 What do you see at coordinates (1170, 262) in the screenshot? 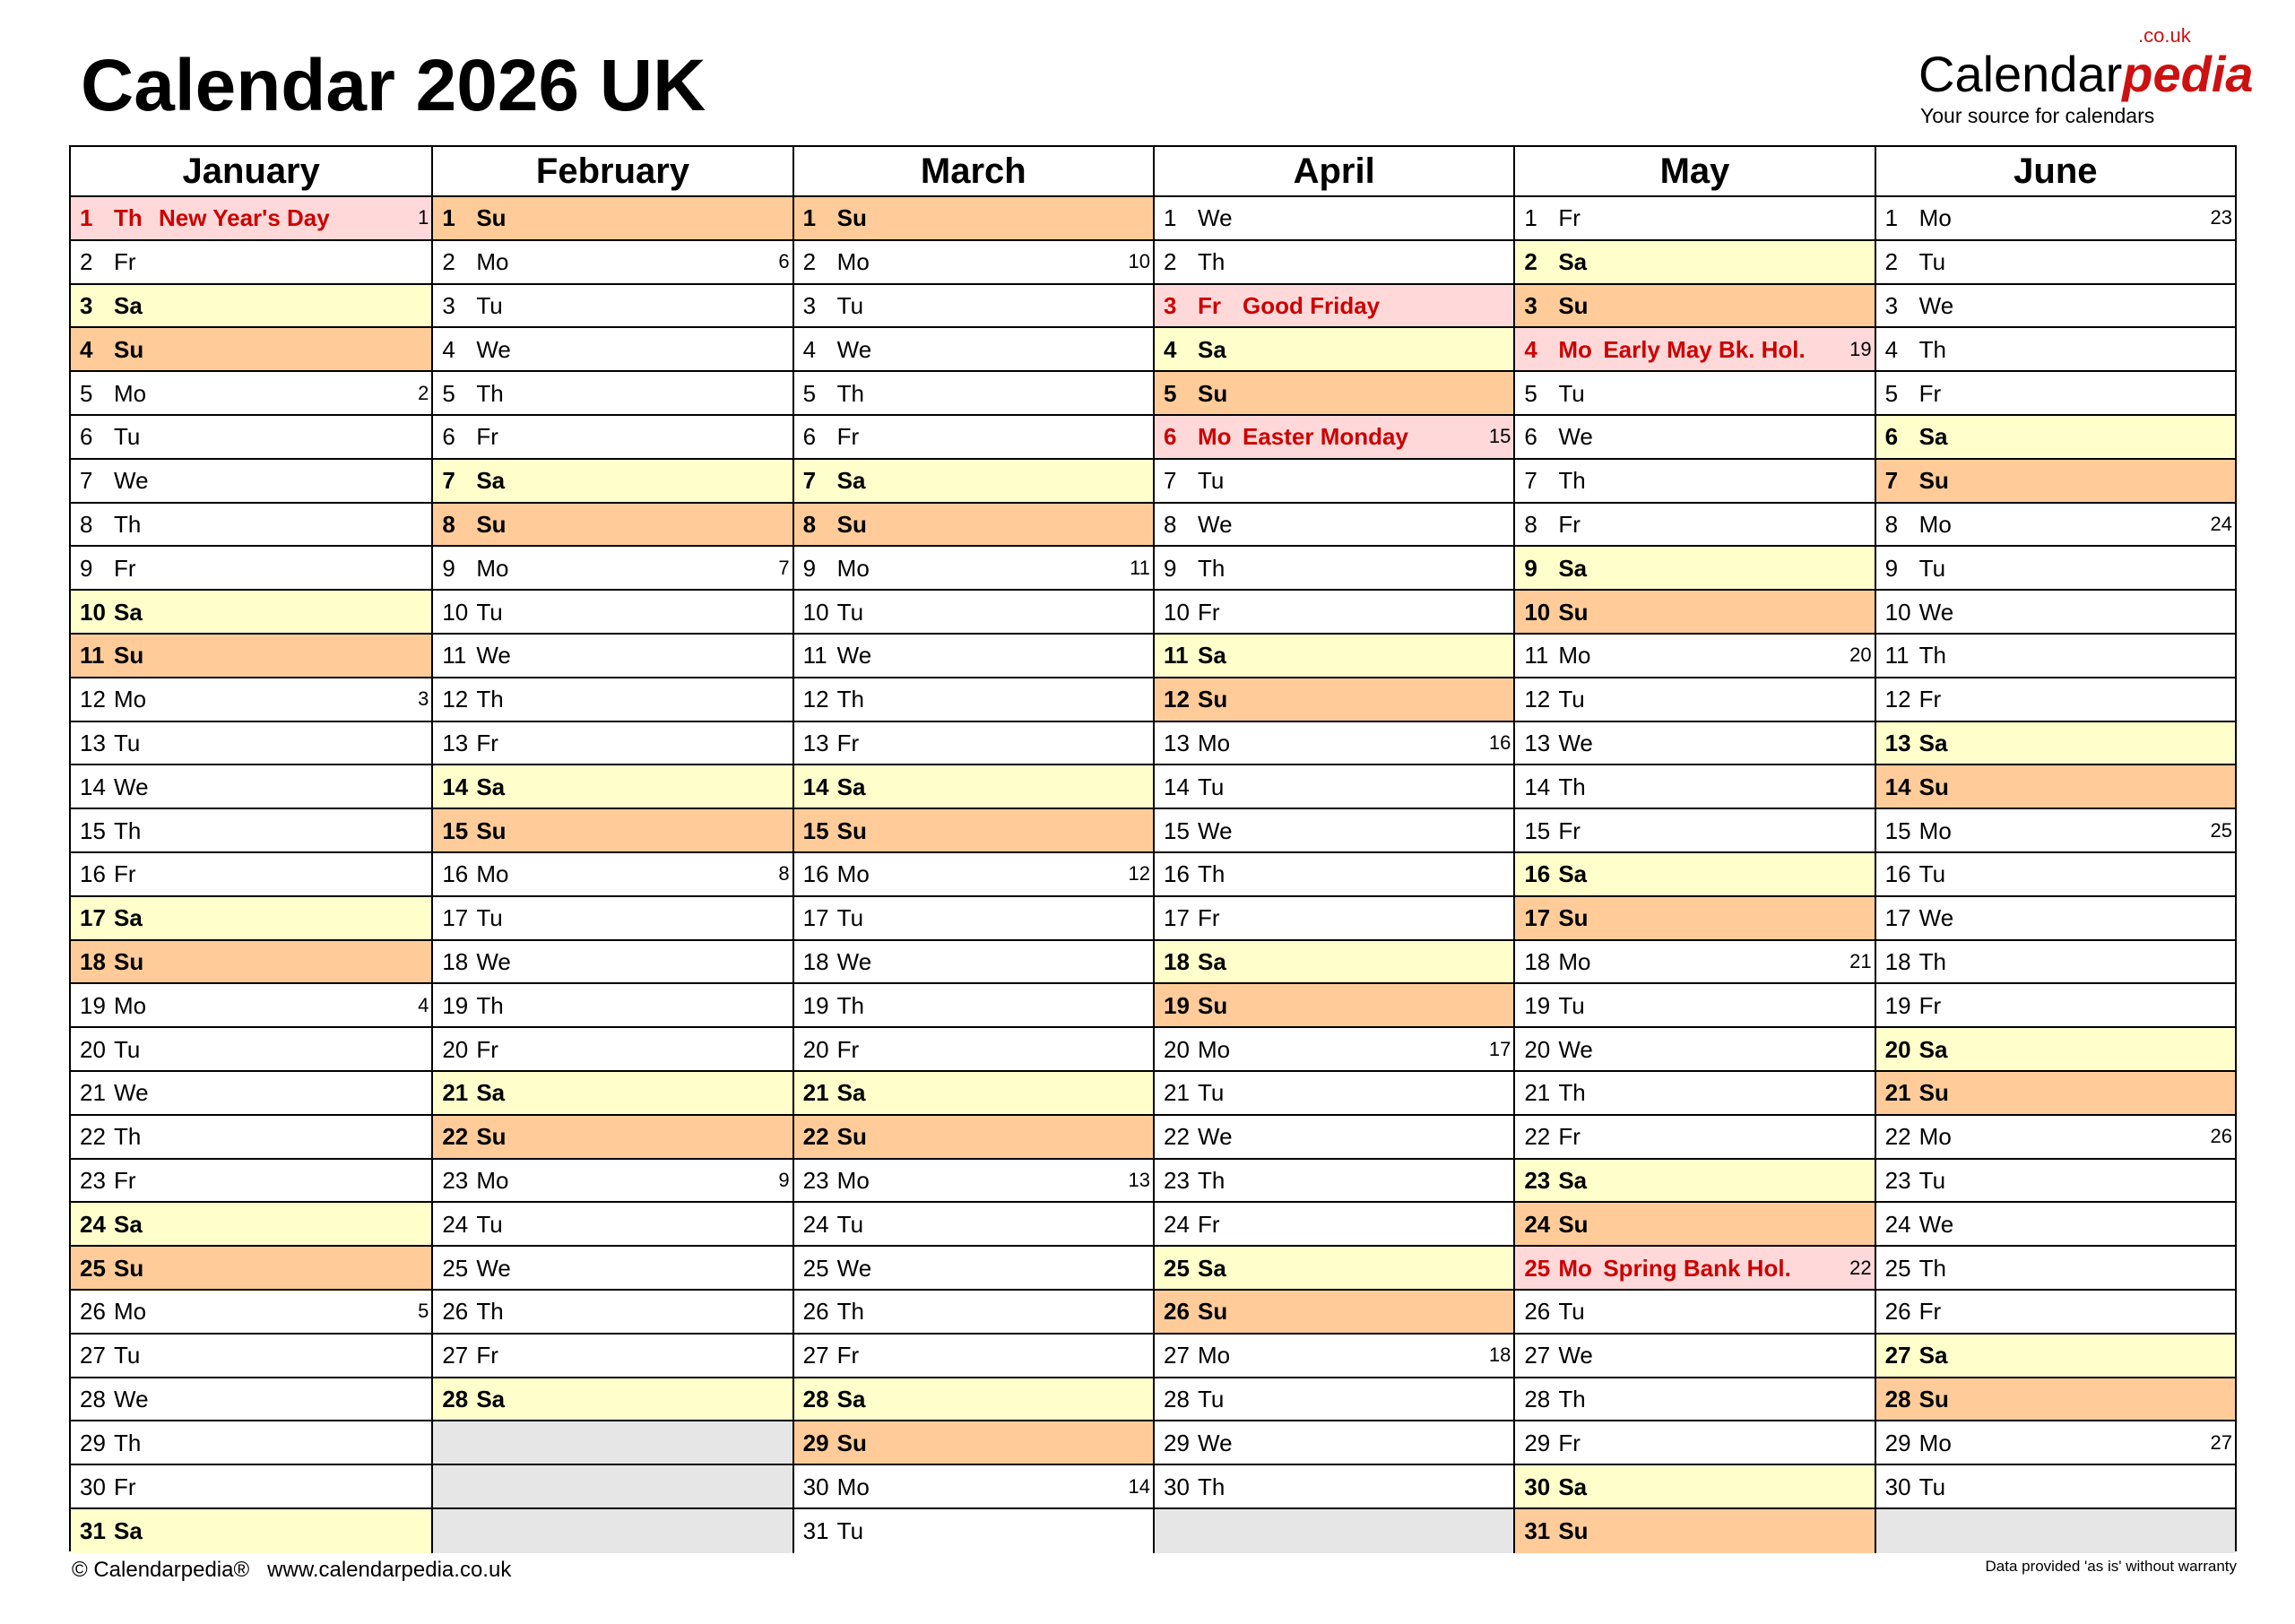
I see `day-number: 2` at bounding box center [1170, 262].